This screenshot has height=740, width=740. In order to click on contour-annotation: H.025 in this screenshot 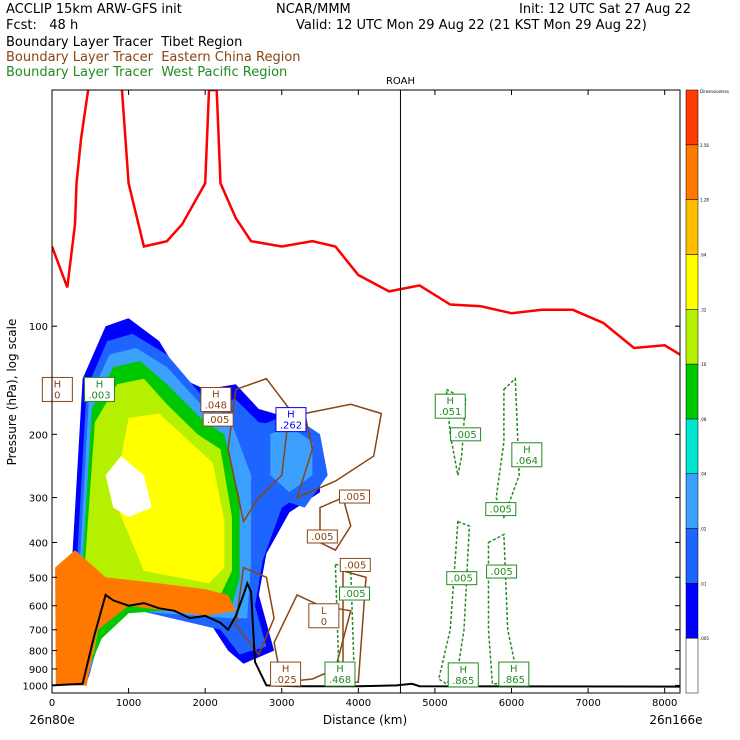, I will do `click(286, 674)`.